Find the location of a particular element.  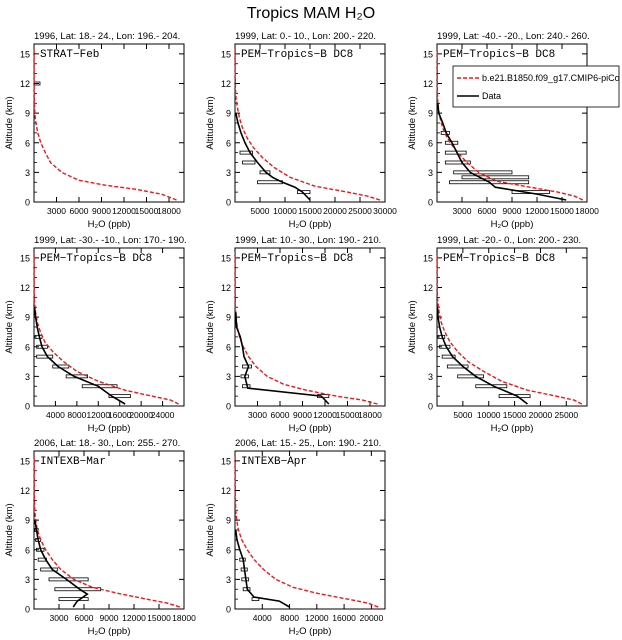

x-tick-label: 15000 is located at coordinates (147, 211).